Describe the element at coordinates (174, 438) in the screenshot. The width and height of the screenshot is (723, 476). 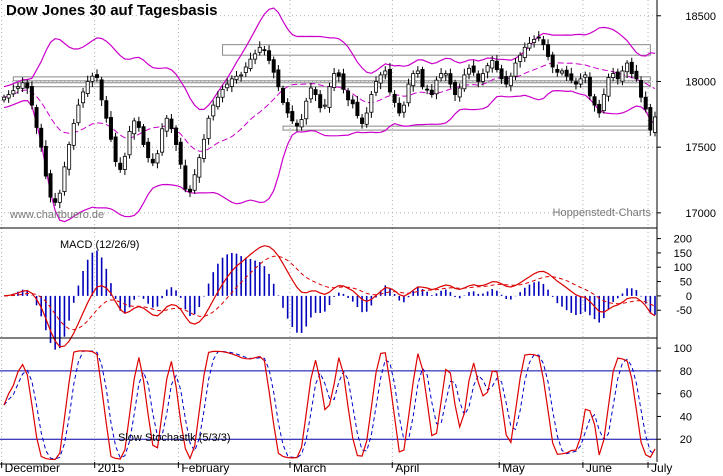
I see `stoch-label: Slow Stochastik (5/3/3)` at that location.